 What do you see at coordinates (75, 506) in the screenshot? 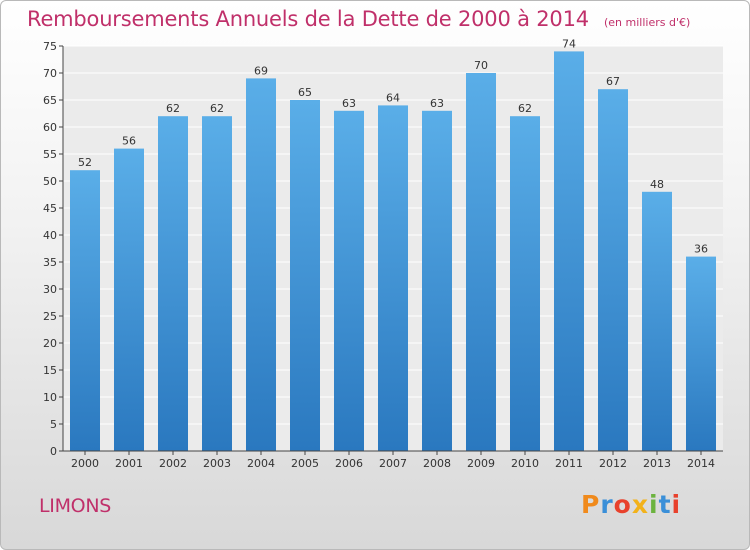
I see `commune-name: LIMONS` at bounding box center [75, 506].